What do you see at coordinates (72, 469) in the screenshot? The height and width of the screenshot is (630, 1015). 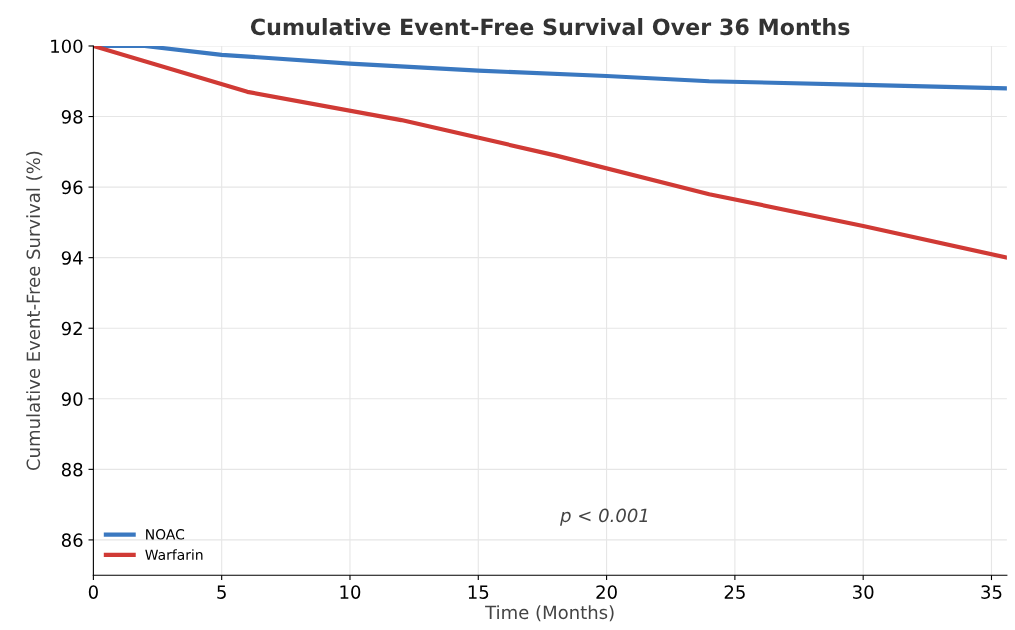 I see `y-tick-label: 88` at bounding box center [72, 469].